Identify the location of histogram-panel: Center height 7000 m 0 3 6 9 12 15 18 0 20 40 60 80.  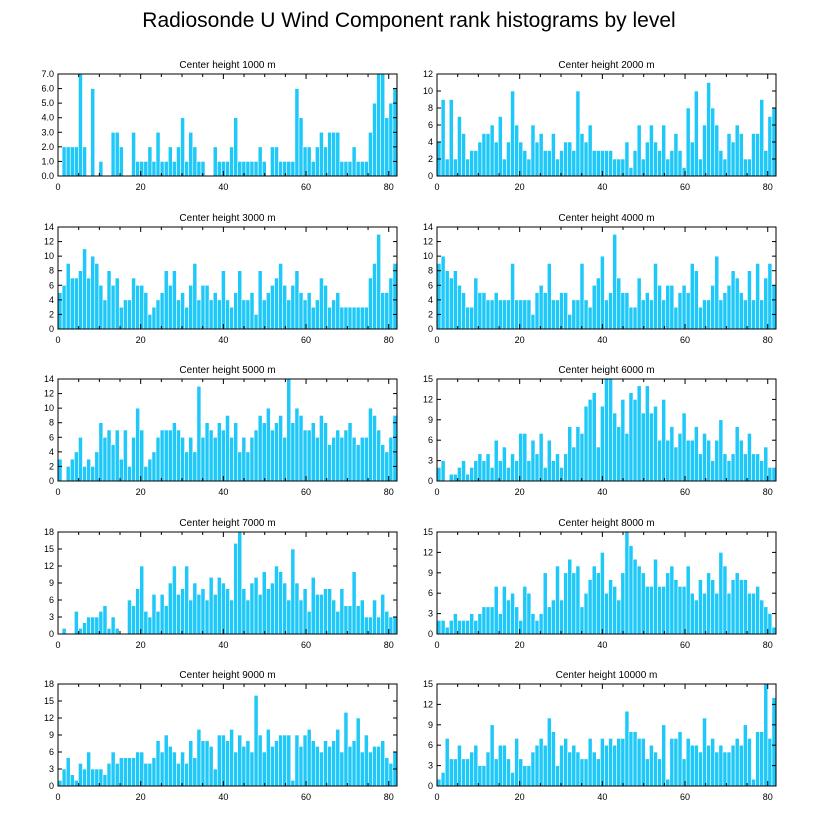
(221, 584).